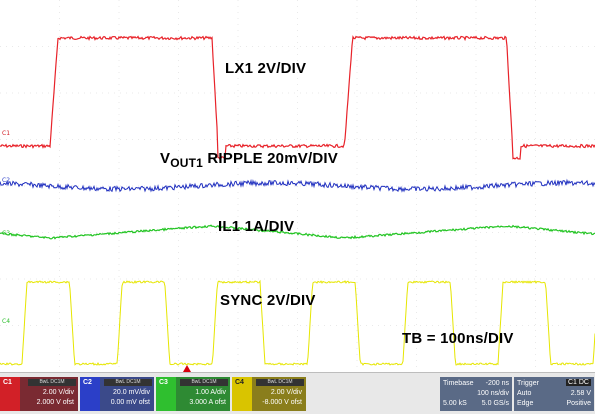 This screenshot has height=414, width=595. What do you see at coordinates (495, 403) in the screenshot?
I see `timebase-rate: 5.0 GS/s` at bounding box center [495, 403].